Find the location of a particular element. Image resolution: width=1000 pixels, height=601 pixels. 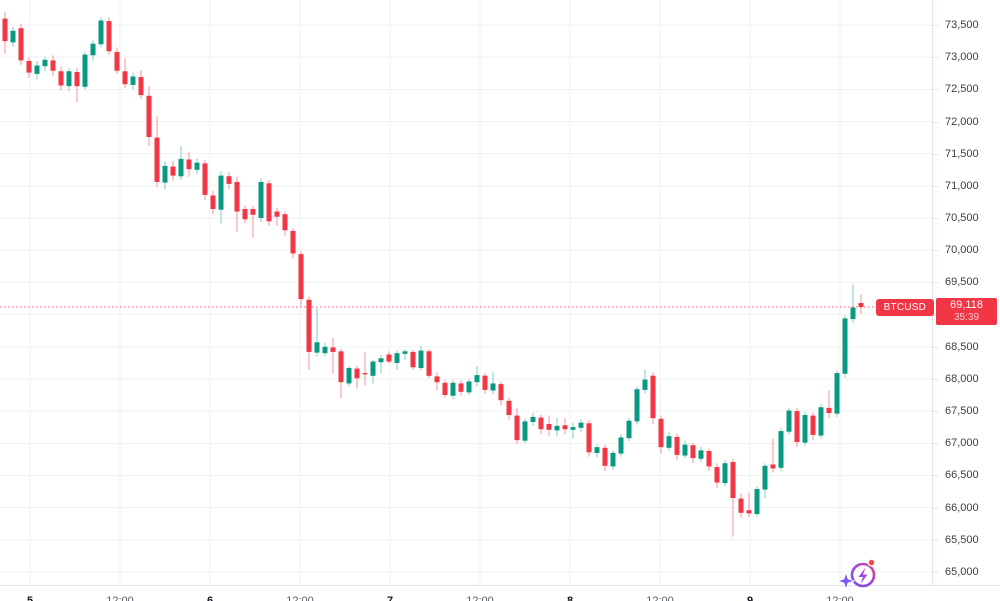

bar-countdown: 35:39 is located at coordinates (966, 317).